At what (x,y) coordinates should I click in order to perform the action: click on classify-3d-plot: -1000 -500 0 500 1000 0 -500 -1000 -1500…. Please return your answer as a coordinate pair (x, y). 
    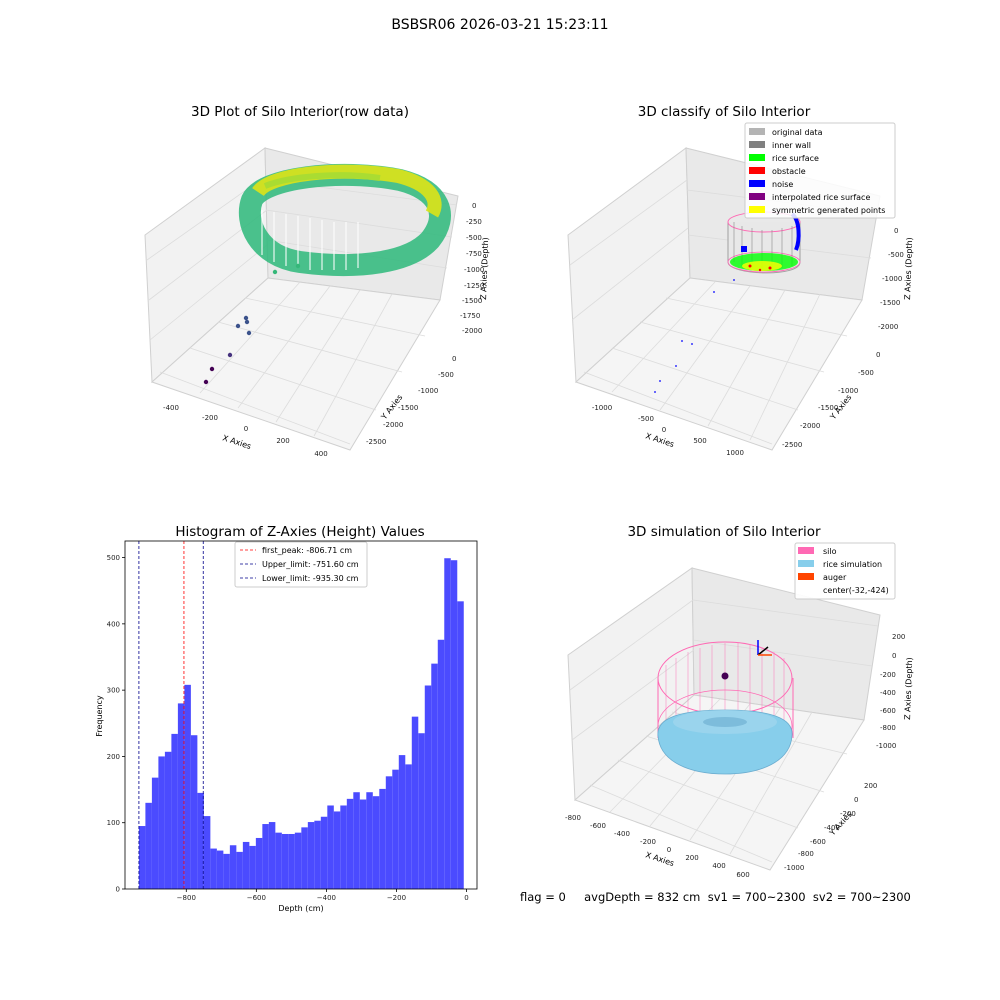
    Looking at the image, I should click on (740, 289).